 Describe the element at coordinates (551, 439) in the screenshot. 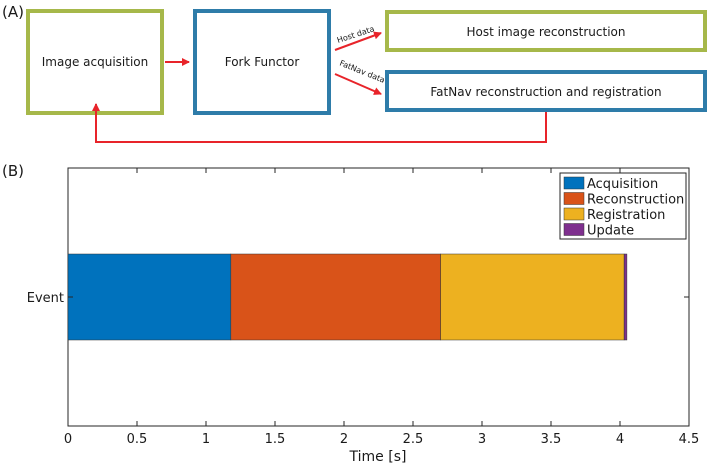

I see `x-tick-label: 3.5` at that location.